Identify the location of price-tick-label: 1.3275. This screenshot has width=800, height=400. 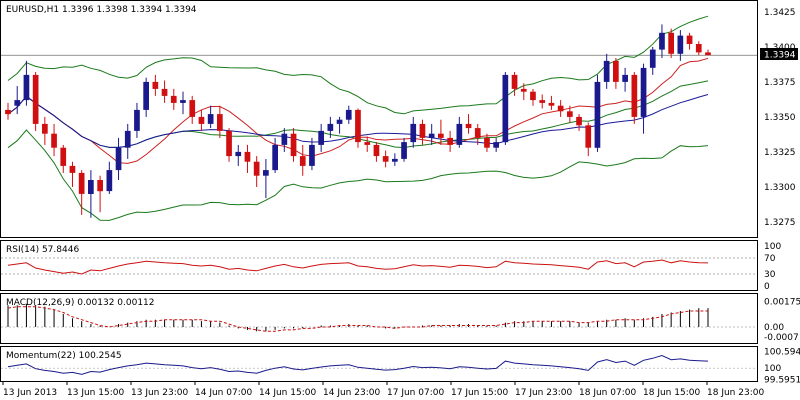
(780, 223).